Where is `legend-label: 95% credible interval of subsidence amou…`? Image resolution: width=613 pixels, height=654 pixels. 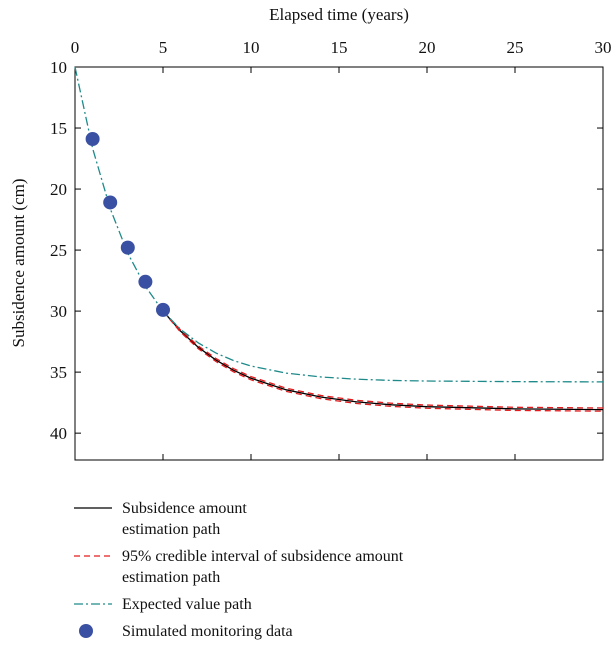 legend-label: 95% credible interval of subsidence amou… is located at coordinates (263, 567).